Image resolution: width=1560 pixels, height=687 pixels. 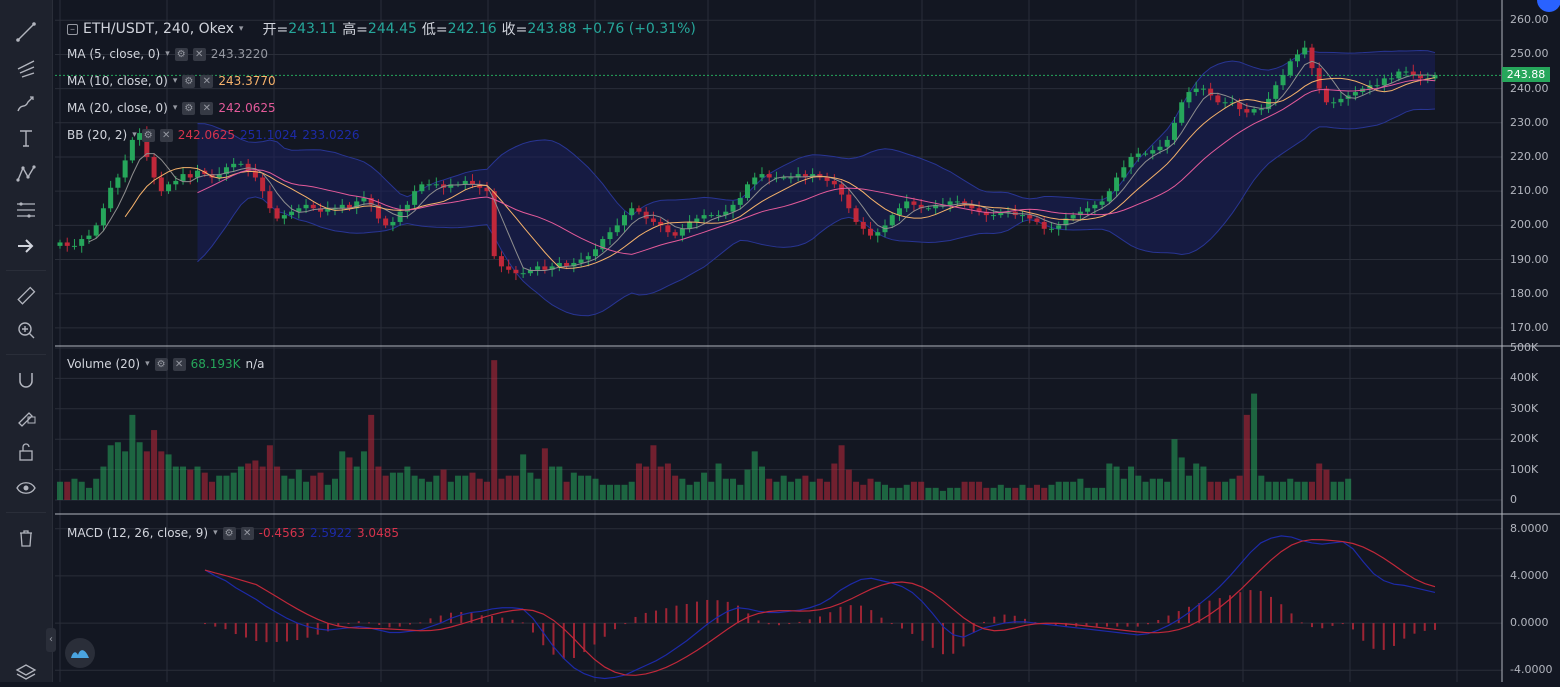 I want to click on ma10-legend: MA (10, close, 0) ▾ ⚙ ✕ 243.3770, so click(x=171, y=81).